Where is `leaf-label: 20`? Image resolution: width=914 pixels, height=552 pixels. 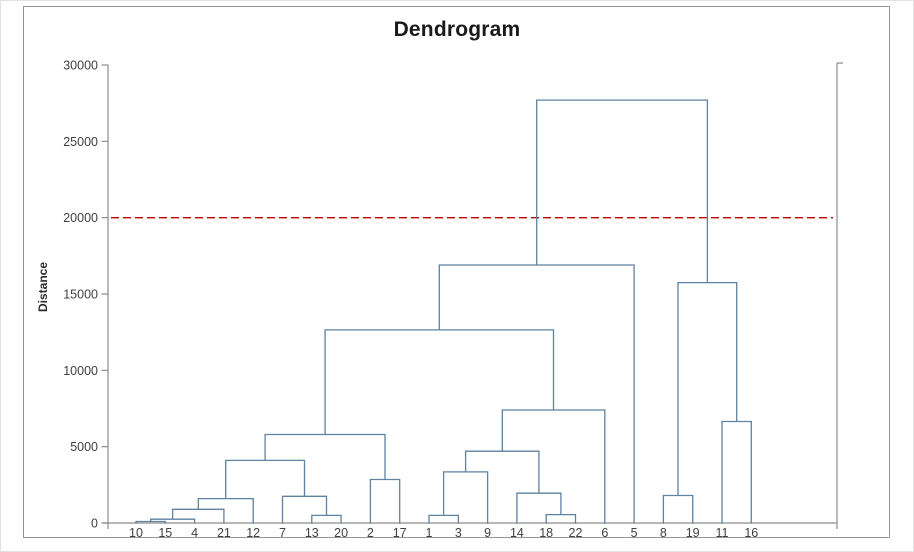
leaf-label: 20 is located at coordinates (341, 533).